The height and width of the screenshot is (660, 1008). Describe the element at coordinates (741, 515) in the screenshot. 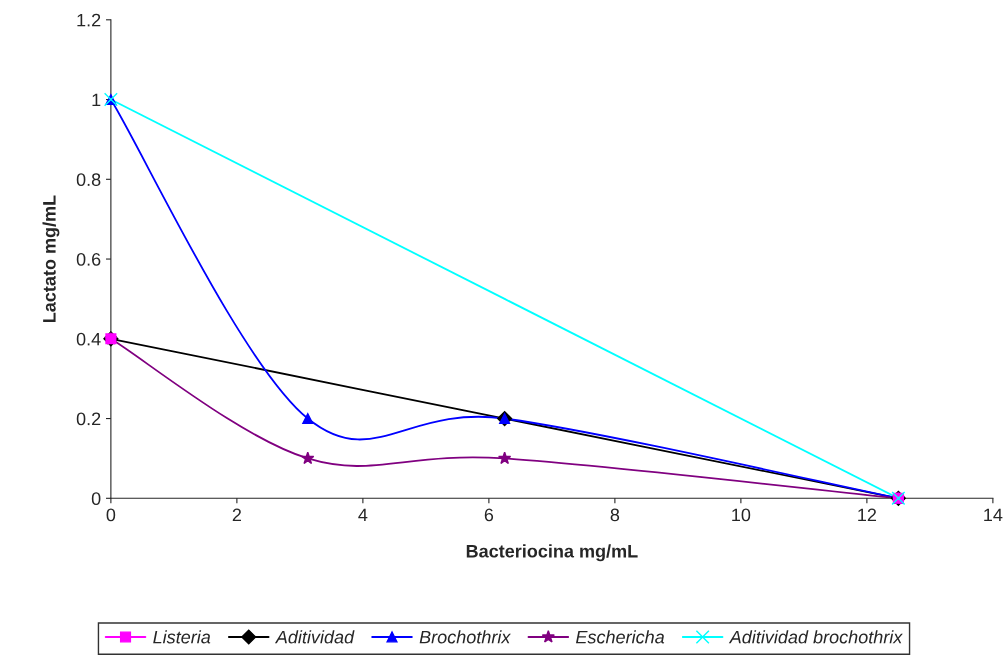

I see `x-tick-label: 10` at that location.